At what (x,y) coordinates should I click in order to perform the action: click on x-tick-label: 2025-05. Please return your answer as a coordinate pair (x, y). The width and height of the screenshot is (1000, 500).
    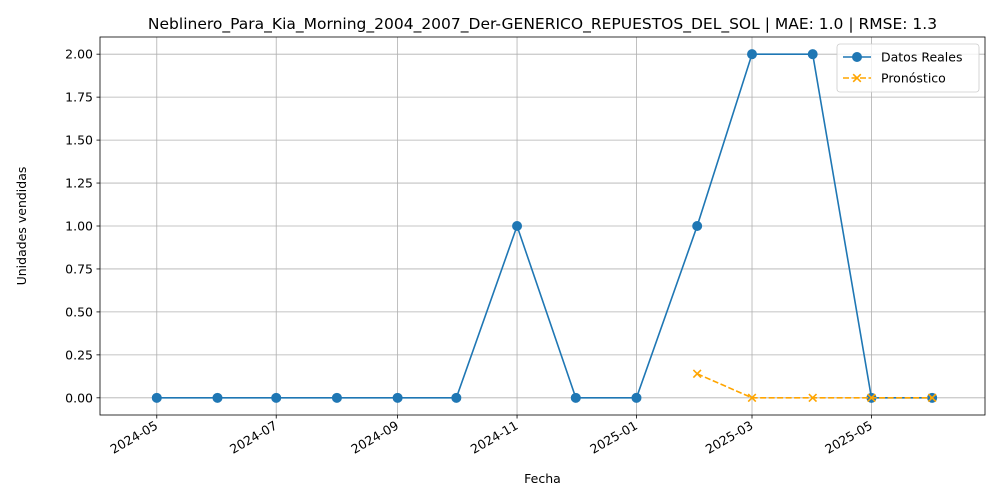
    Looking at the image, I should click on (848, 437).